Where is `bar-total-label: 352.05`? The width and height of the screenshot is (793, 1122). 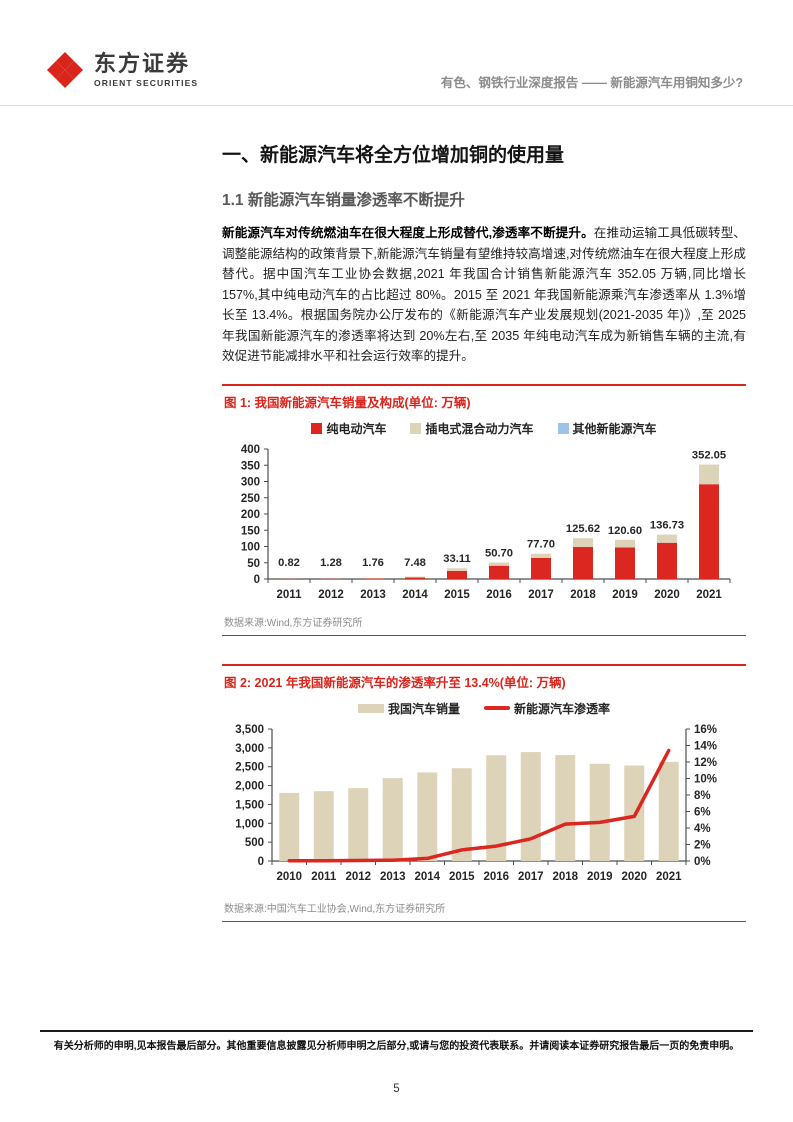 bar-total-label: 352.05 is located at coordinates (709, 455).